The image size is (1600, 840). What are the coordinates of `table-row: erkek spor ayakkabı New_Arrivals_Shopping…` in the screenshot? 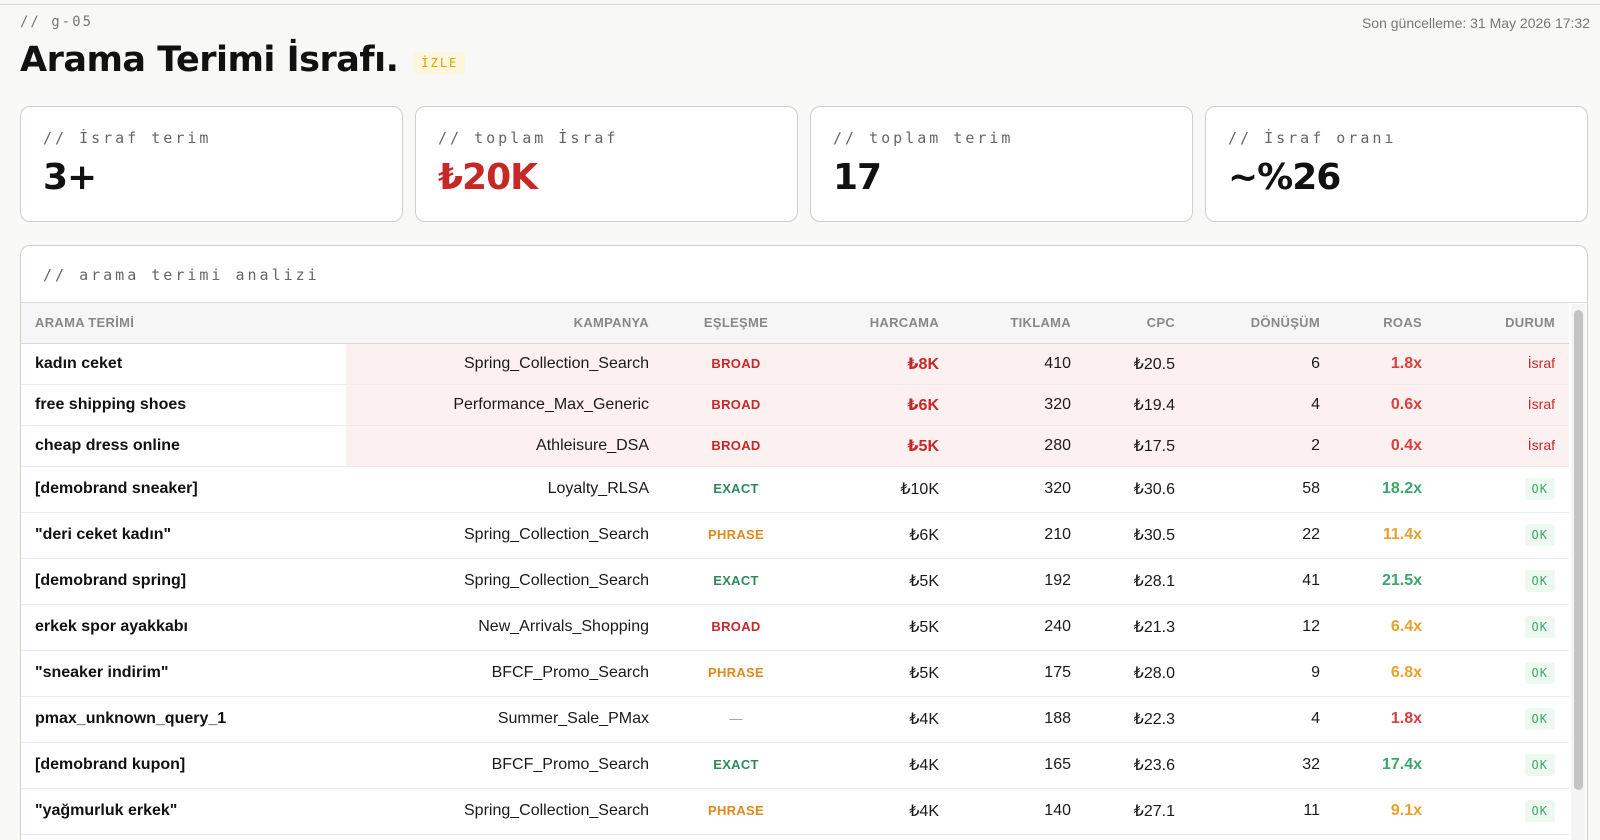 It's located at (795, 627).